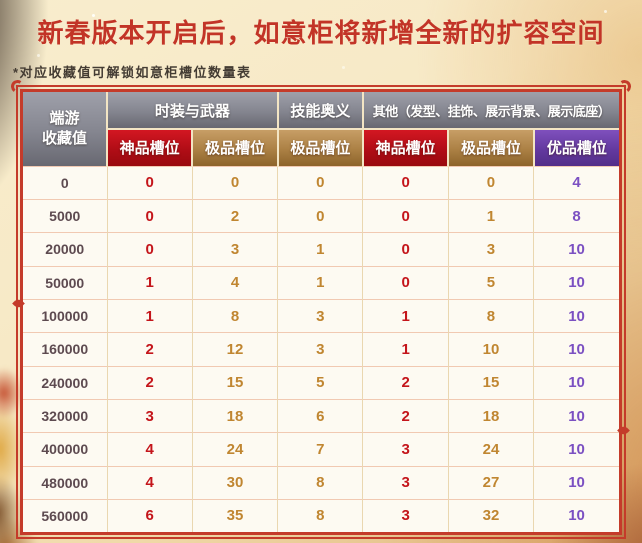  Describe the element at coordinates (234, 482) in the screenshot. I see `slot-count-cell: 30` at that location.